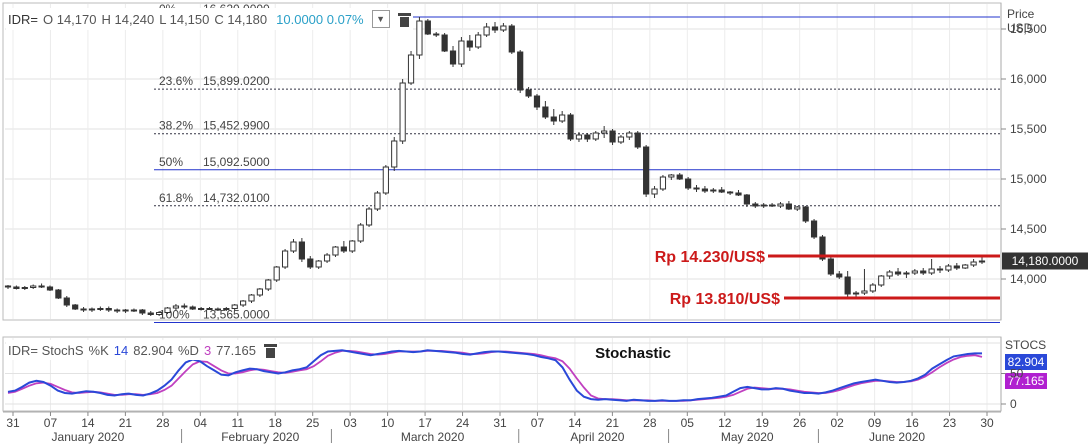  What do you see at coordinates (950, 423) in the screenshot?
I see `time-tick-label: 23` at bounding box center [950, 423].